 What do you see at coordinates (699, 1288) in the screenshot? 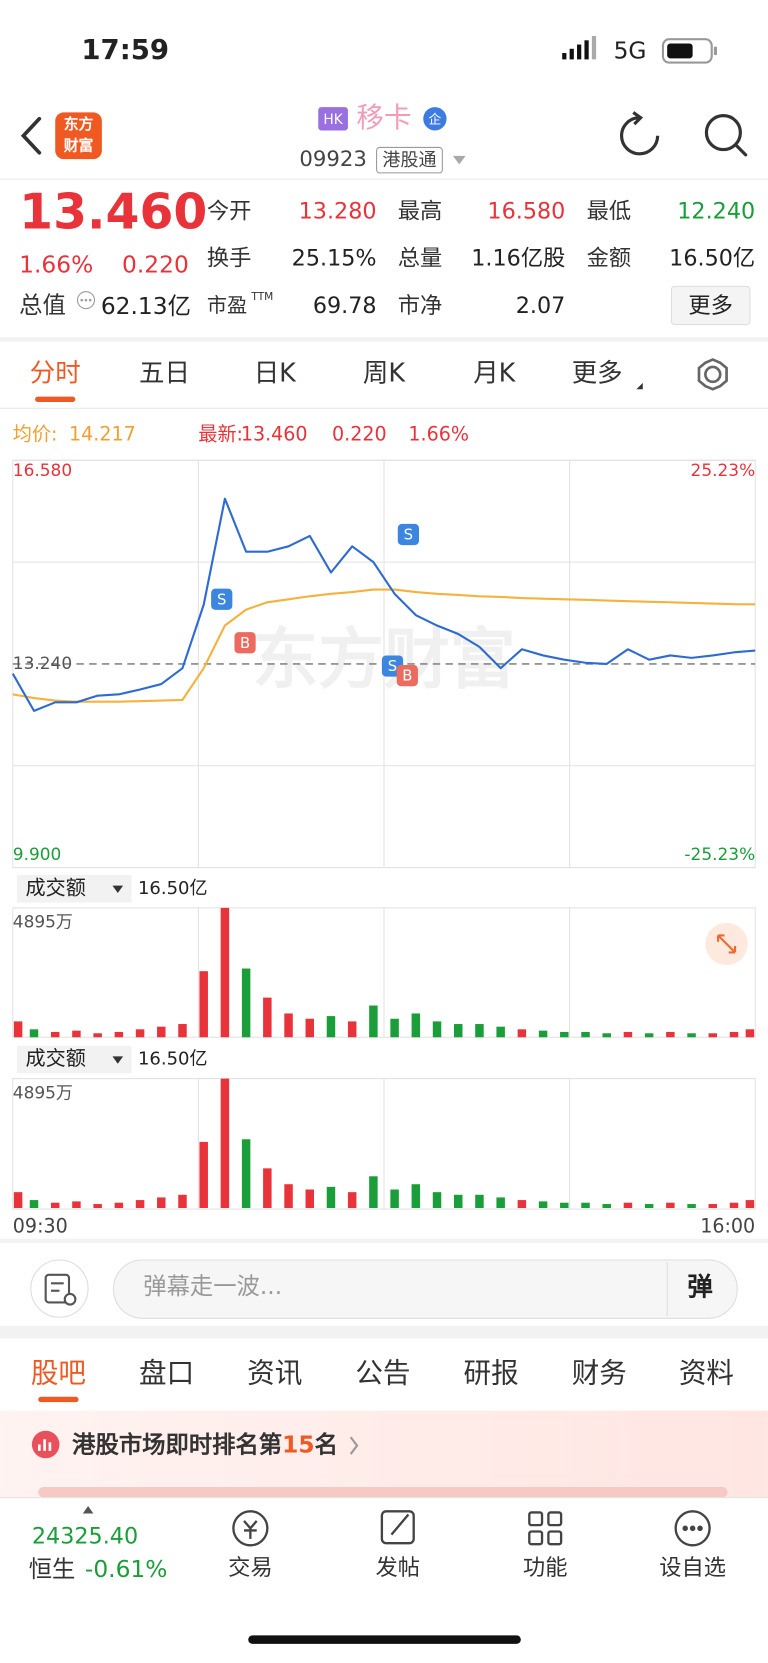
I see `danmaku-button: 弹` at bounding box center [699, 1288].